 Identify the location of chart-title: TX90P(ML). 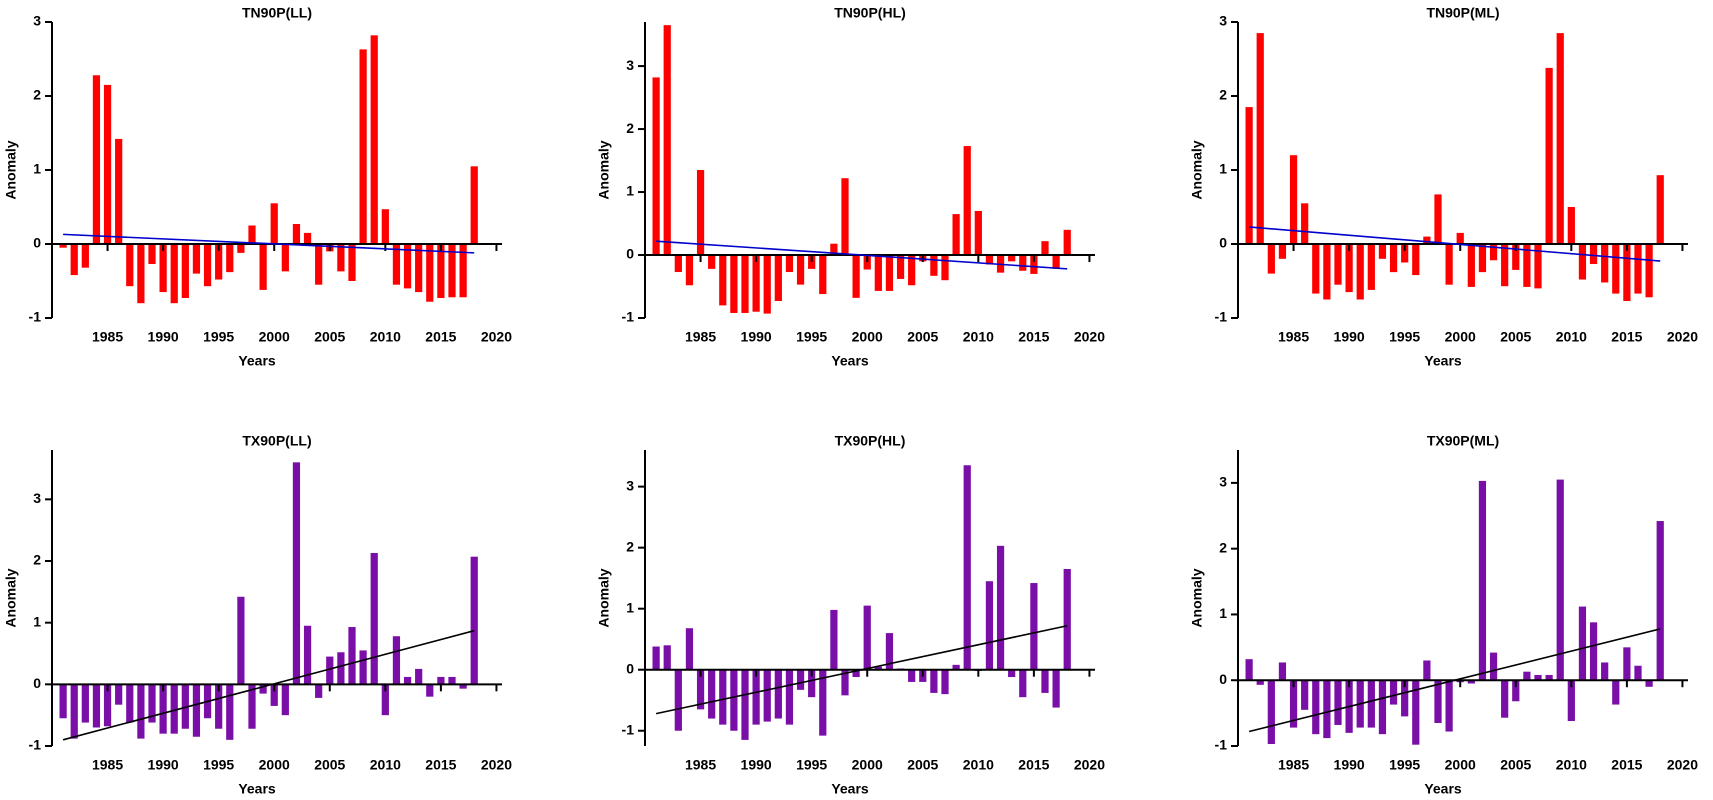
(1463, 441).